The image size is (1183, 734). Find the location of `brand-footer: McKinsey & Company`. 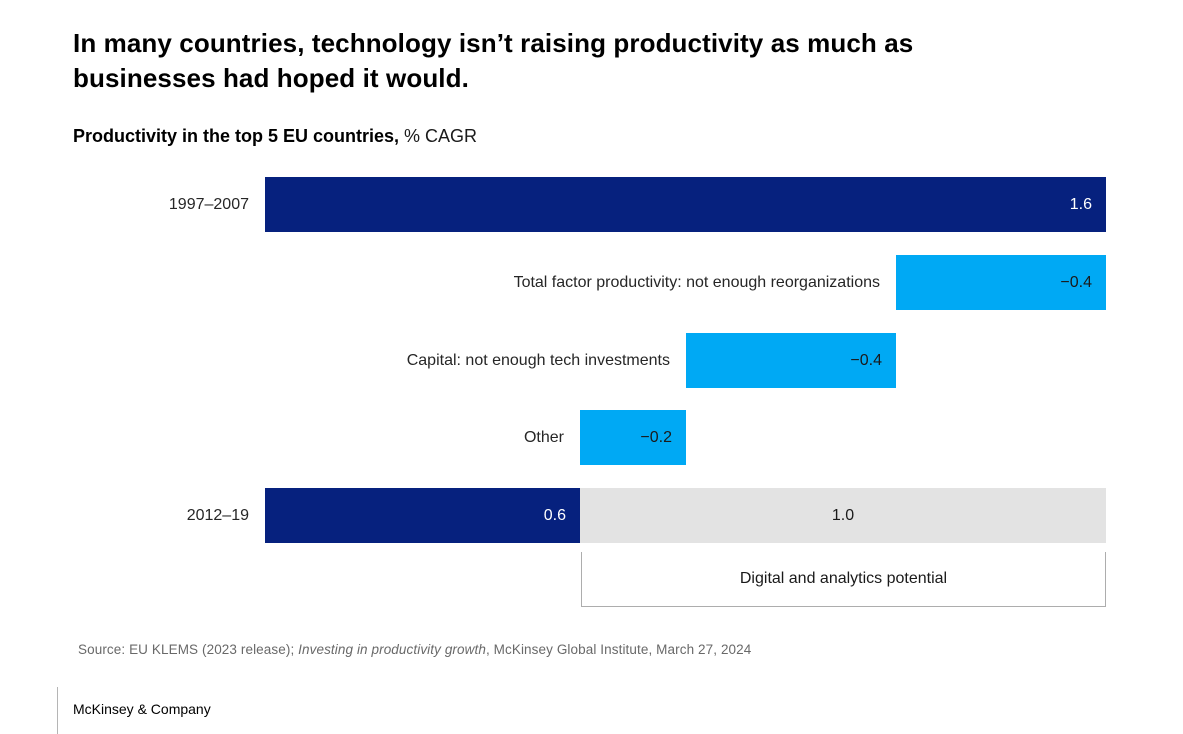

brand-footer: McKinsey & Company is located at coordinates (142, 709).